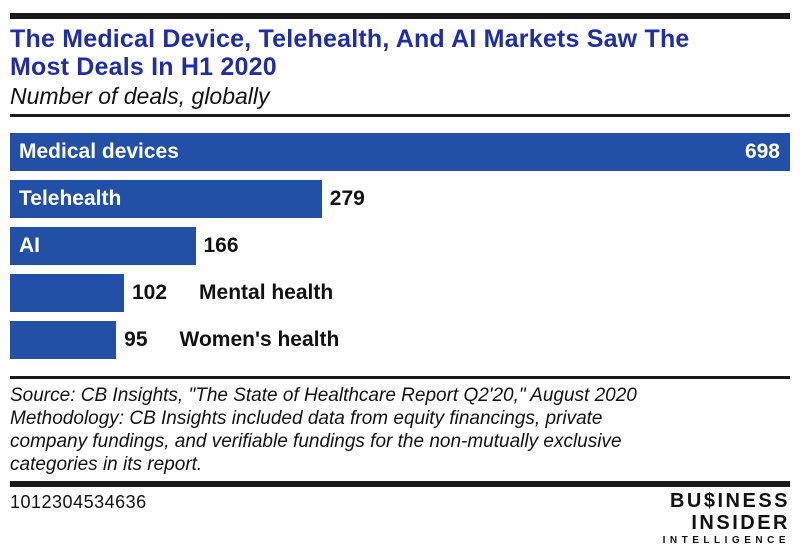  Describe the element at coordinates (149, 292) in the screenshot. I see `bar-value: 102` at that location.